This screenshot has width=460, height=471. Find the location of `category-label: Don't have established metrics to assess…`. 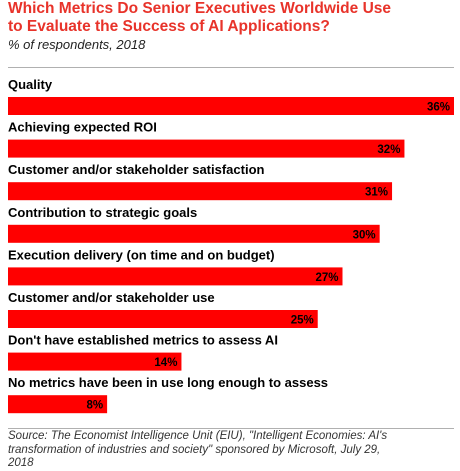

category-label: Don't have established metrics to assess… is located at coordinates (143, 340).